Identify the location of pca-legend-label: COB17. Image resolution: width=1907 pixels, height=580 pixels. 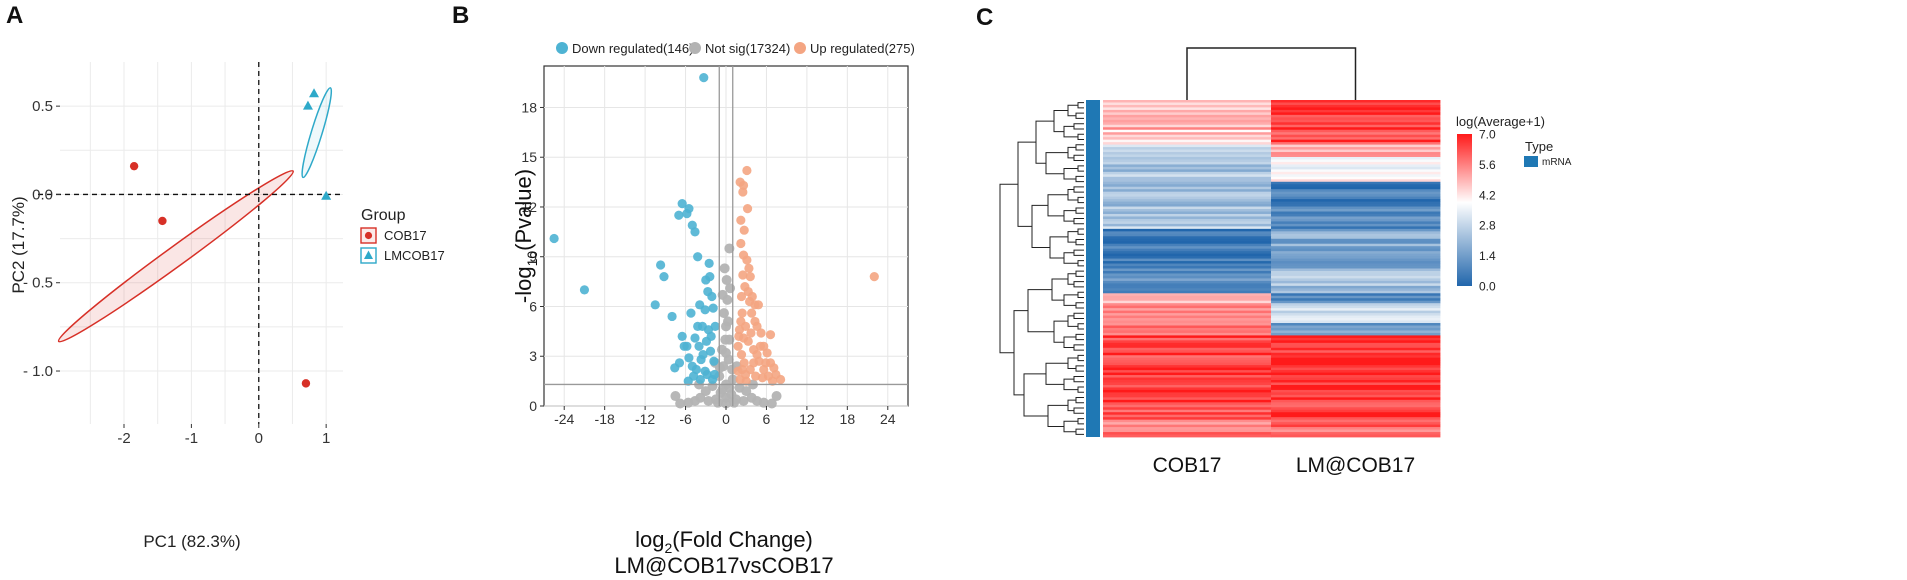
(405, 235).